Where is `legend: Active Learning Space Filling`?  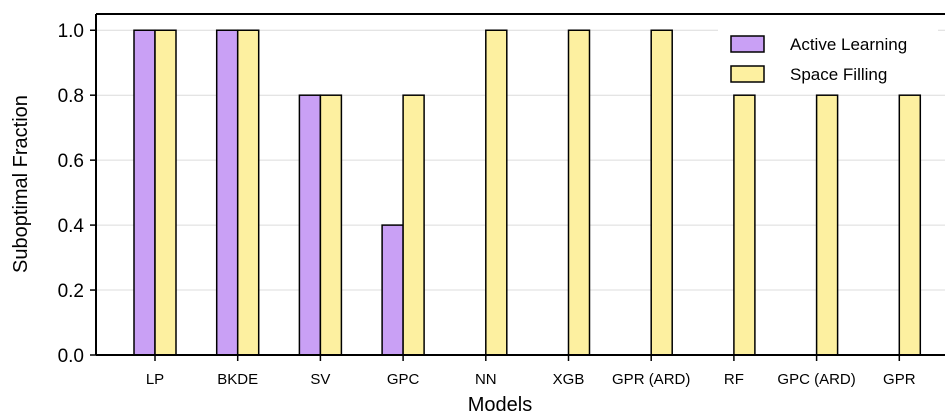
legend: Active Learning Space Filling is located at coordinates (828, 59).